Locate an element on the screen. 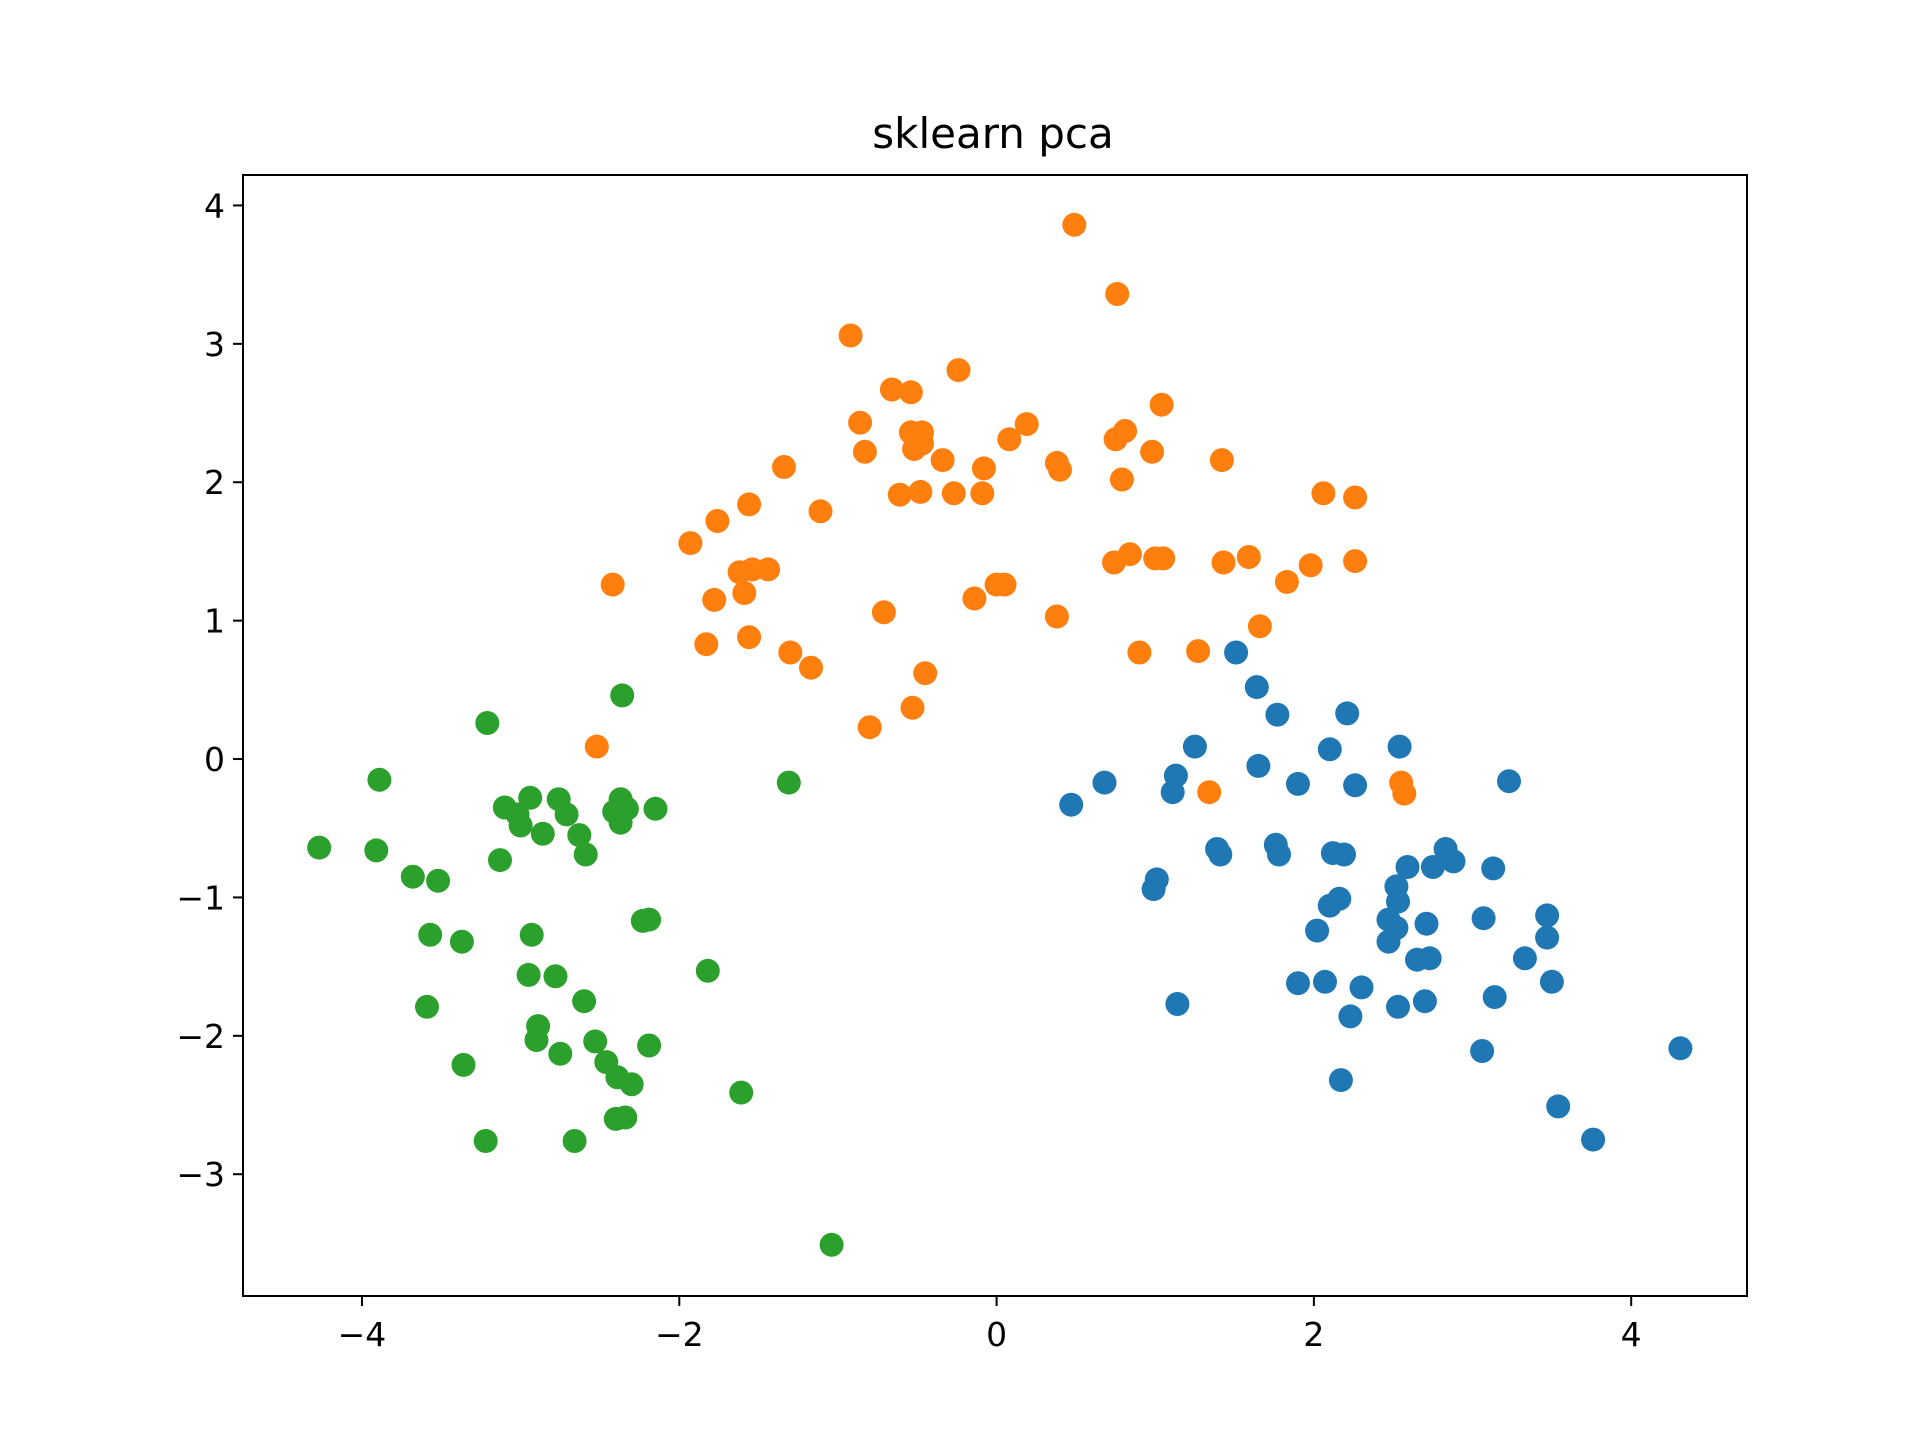  y-tick-label: −3 is located at coordinates (200, 1174).